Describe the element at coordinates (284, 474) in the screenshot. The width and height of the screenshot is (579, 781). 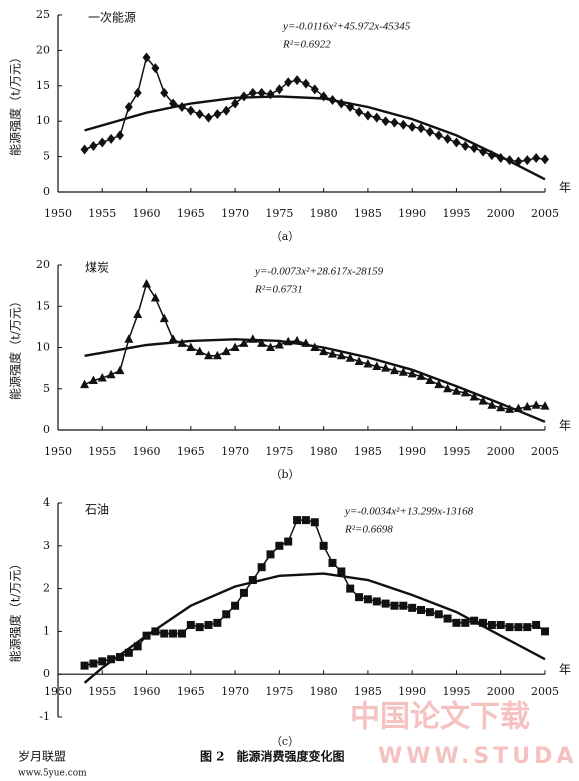
I see `caption: （b）` at that location.